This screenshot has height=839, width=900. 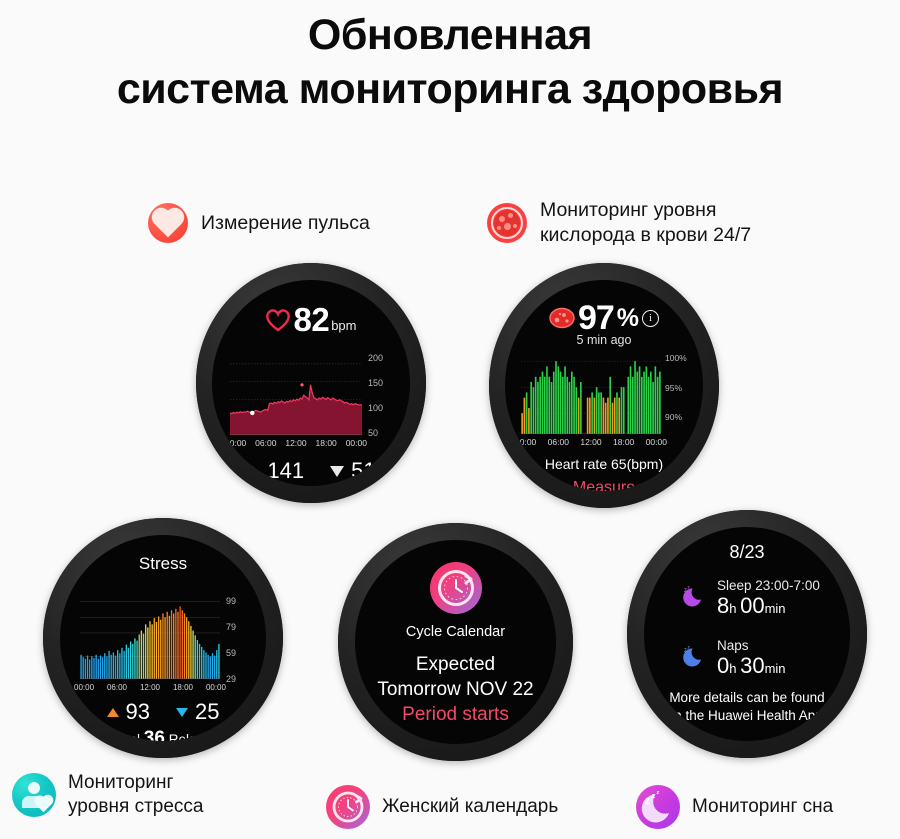 I want to click on stress-level-value: 36, so click(x=154, y=734).